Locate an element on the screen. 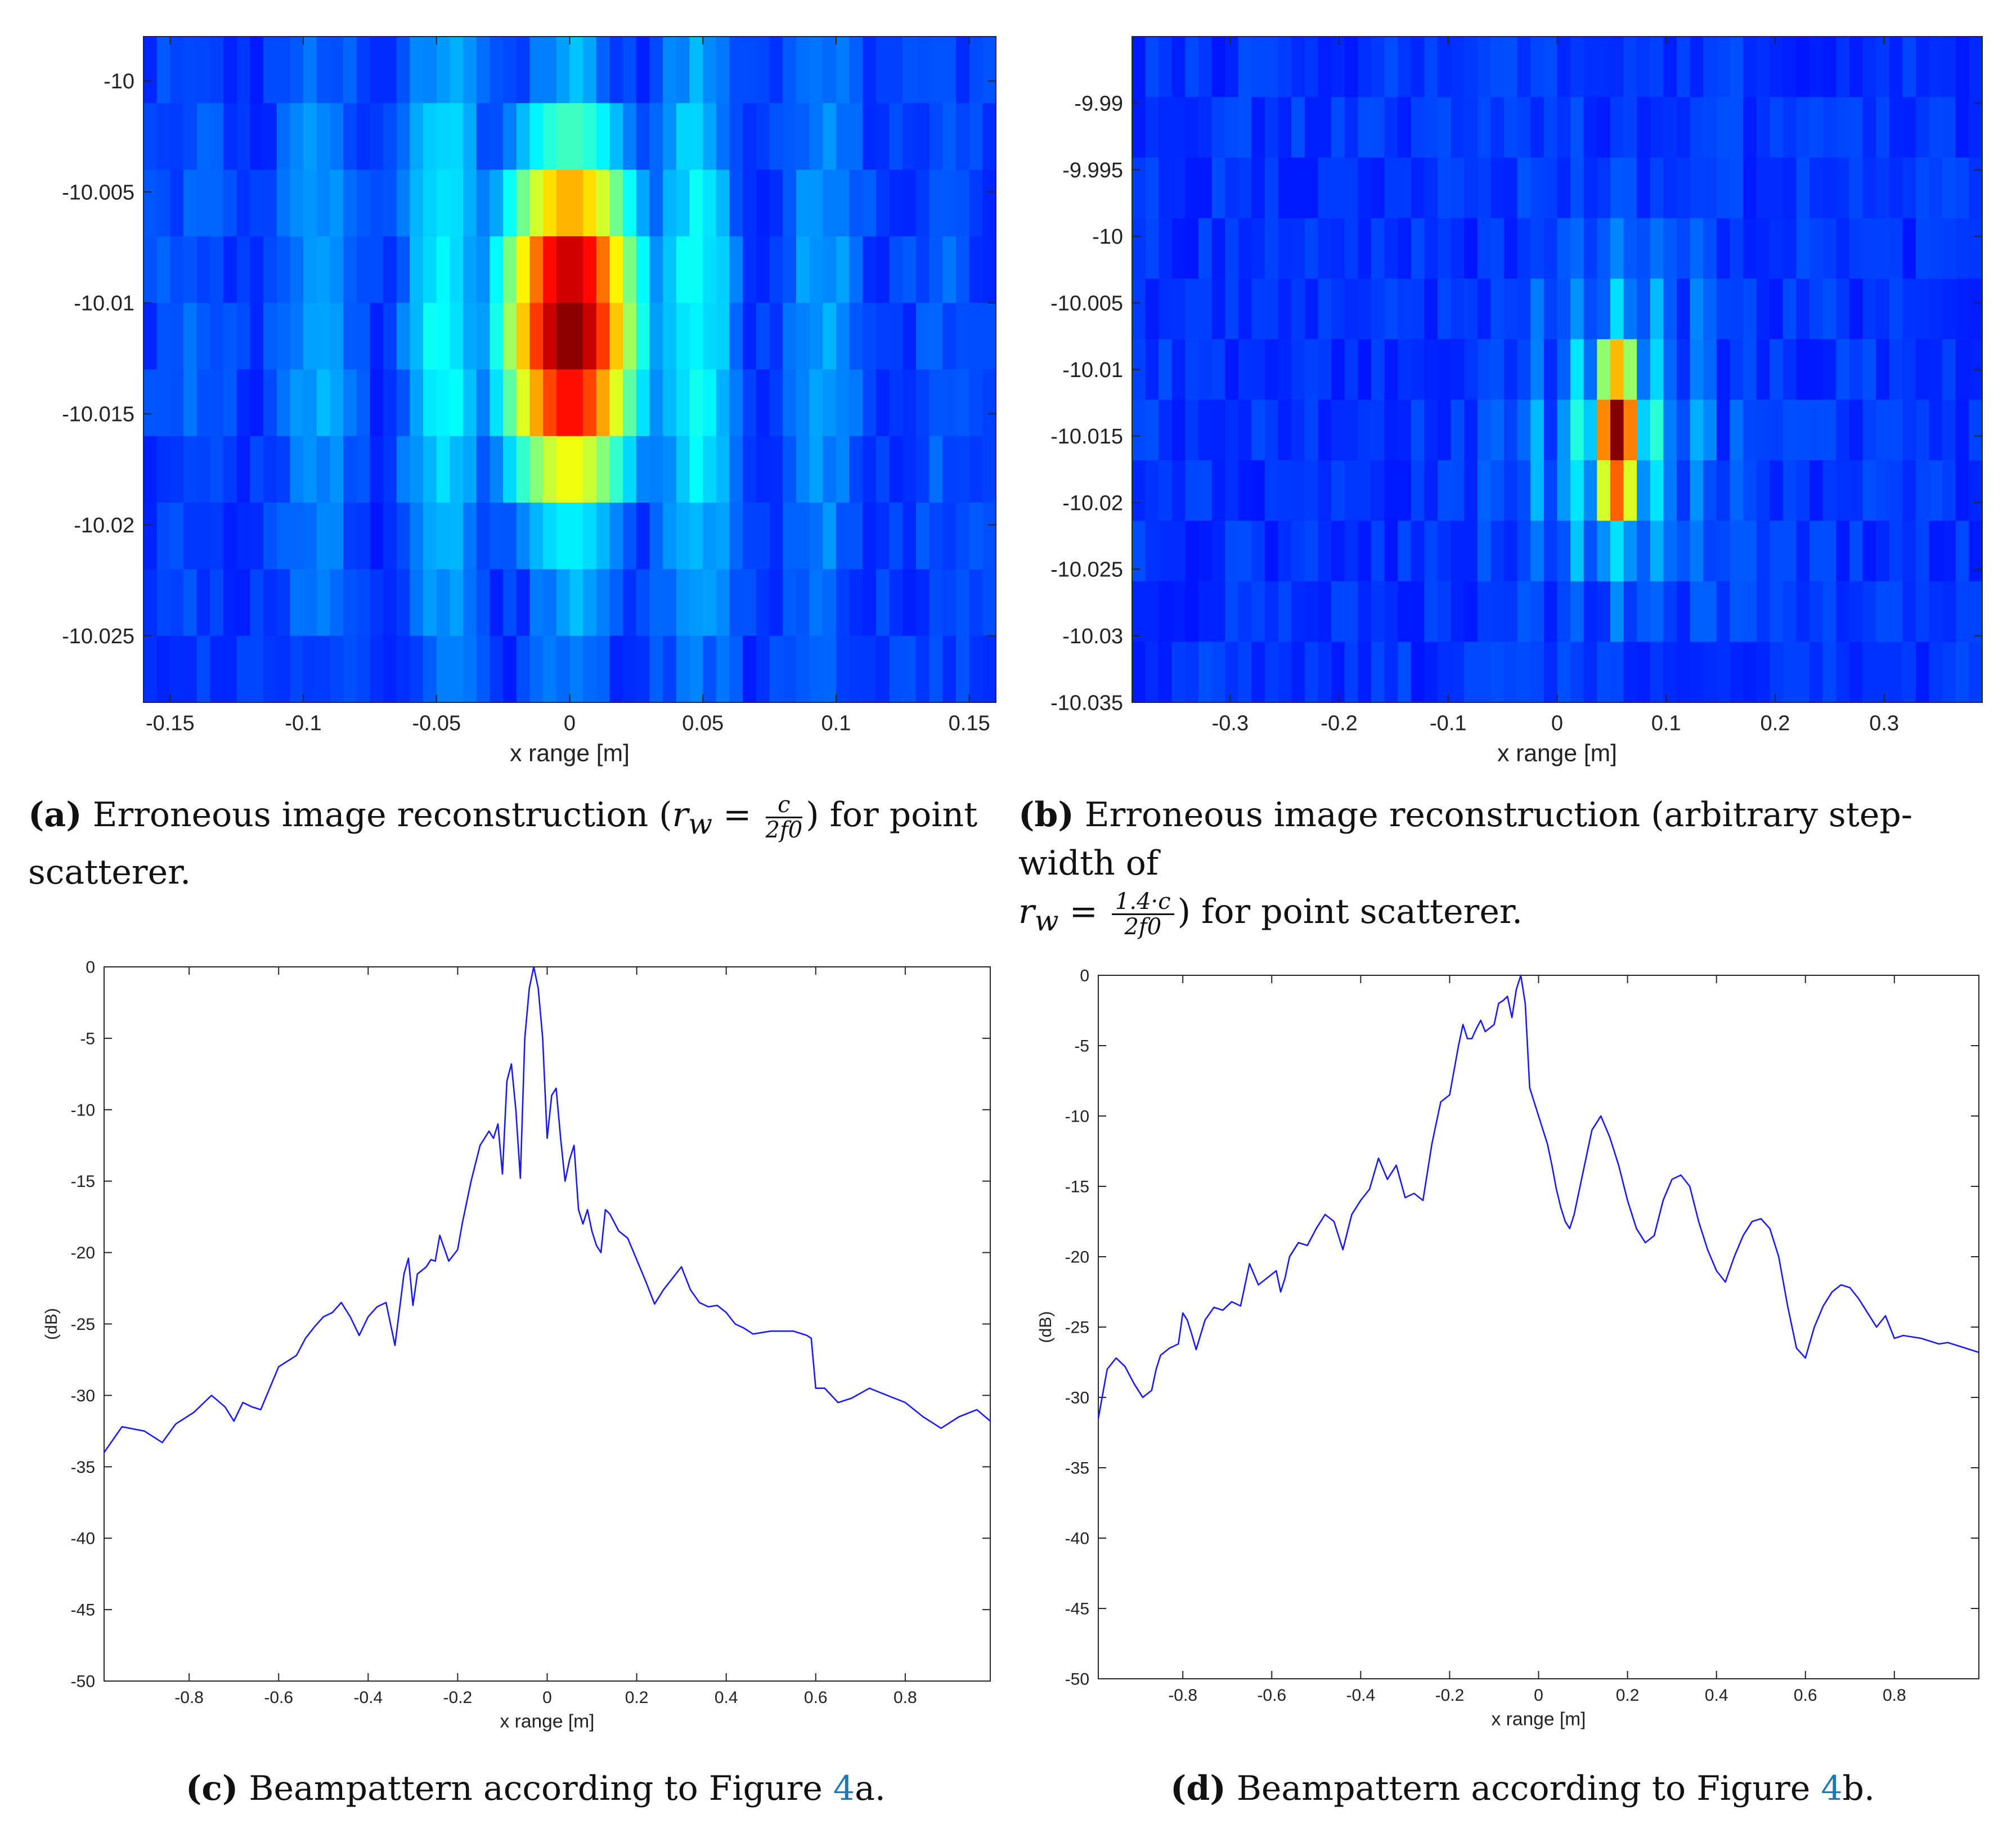  x-tick-label: -0.8 is located at coordinates (189, 1698).